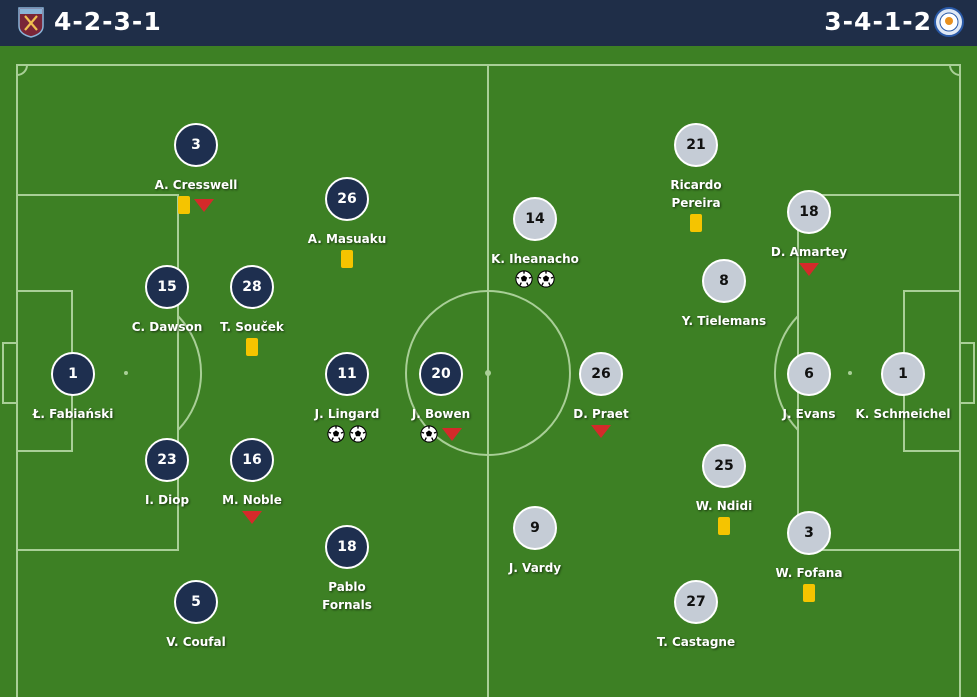  Describe the element at coordinates (189, 373) in the screenshot. I see `left-penalty-arc` at that location.